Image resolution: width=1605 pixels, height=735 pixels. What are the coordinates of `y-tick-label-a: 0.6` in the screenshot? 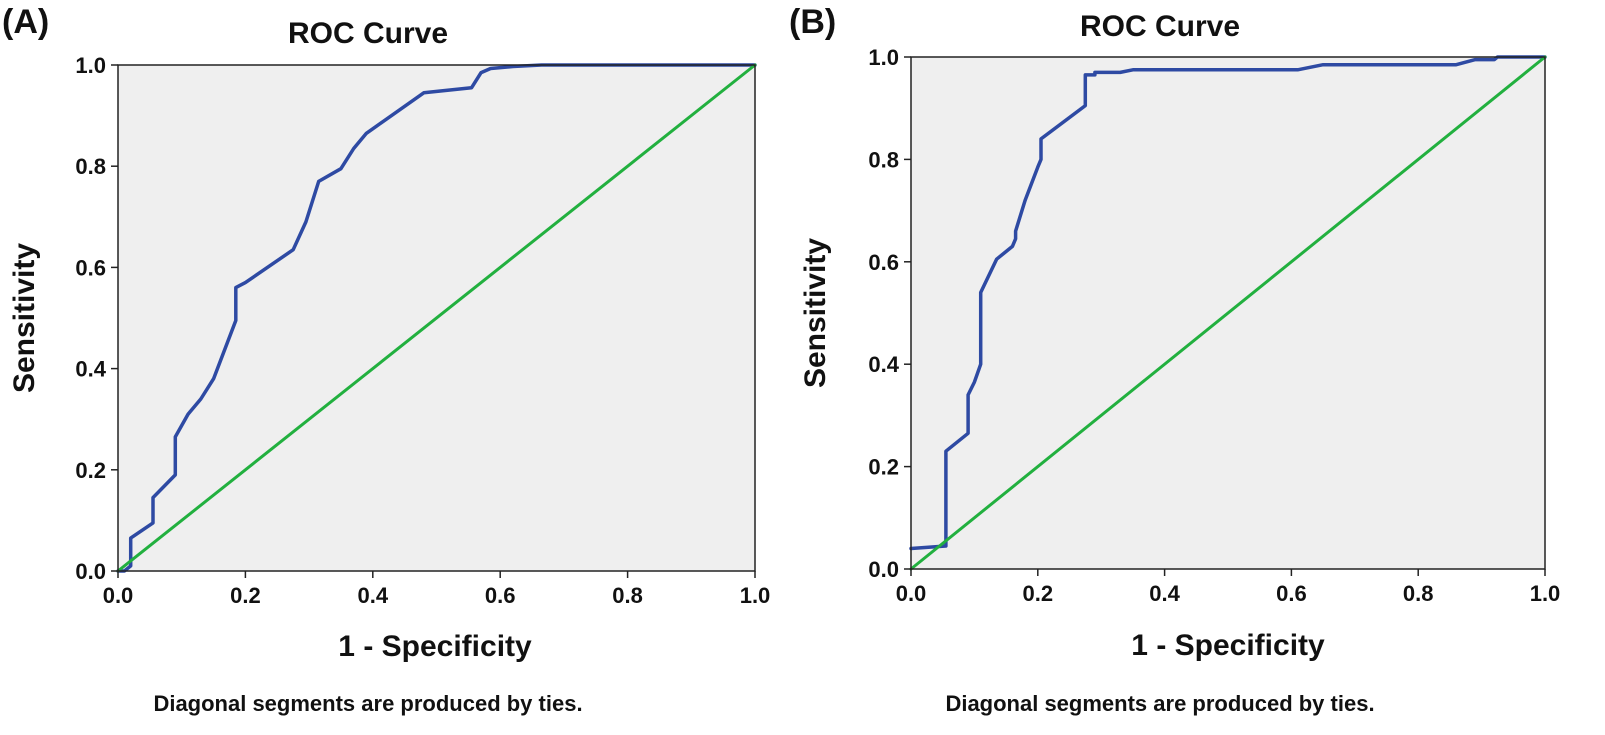 It's located at (90, 267).